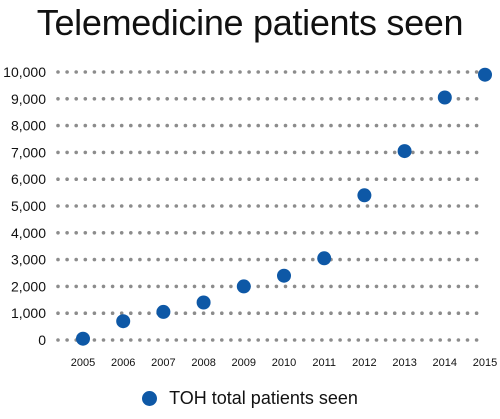 This screenshot has width=500, height=419. I want to click on x-tick-label: 2005, so click(83, 363).